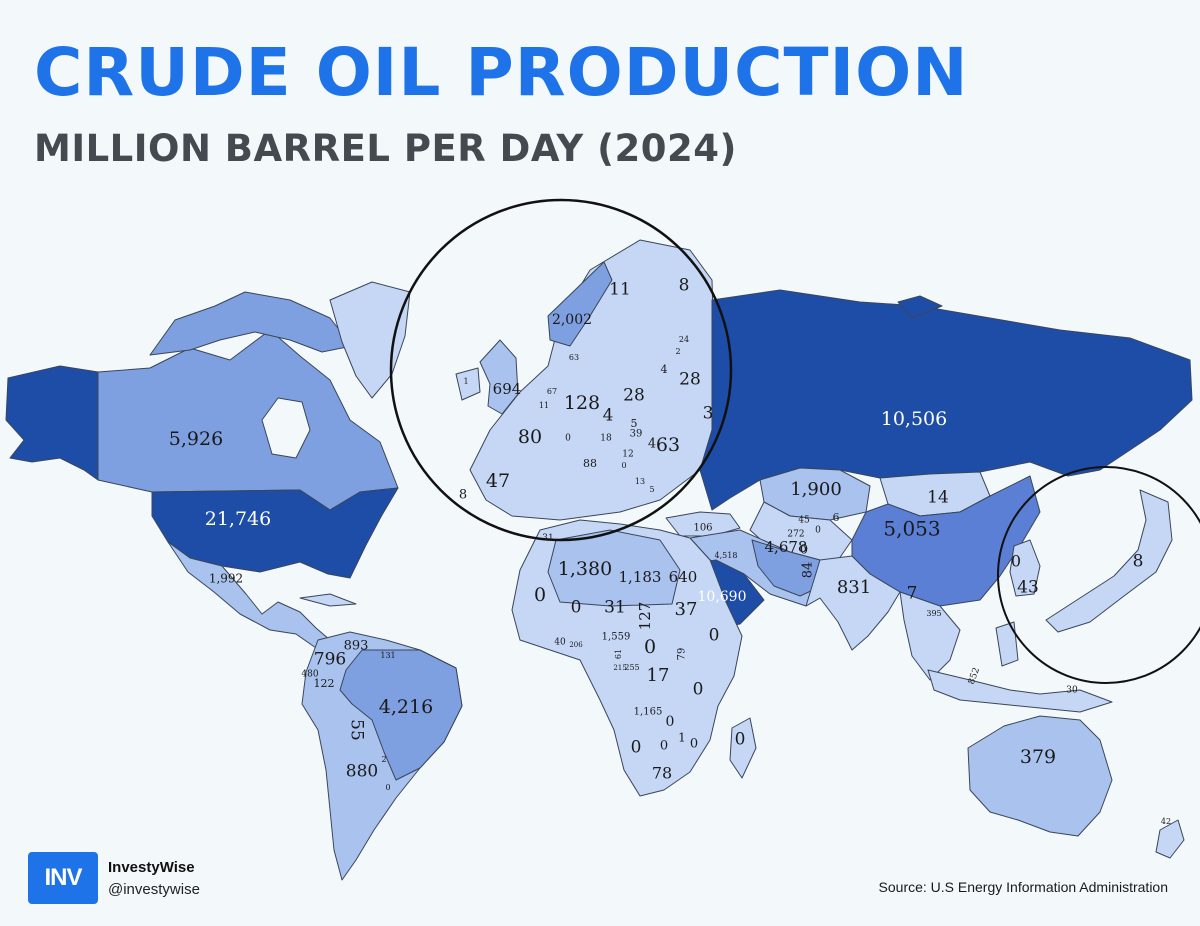 The image size is (1200, 926). Describe the element at coordinates (912, 594) in the screenshot. I see `label-myanmar: 7` at that location.